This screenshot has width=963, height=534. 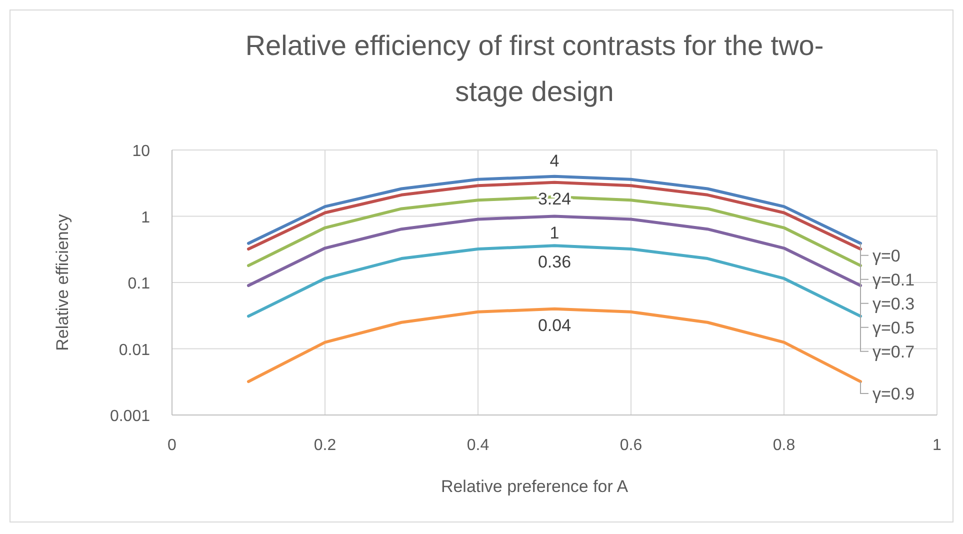 I want to click on y-tick-label: 0.01, so click(x=134, y=350).